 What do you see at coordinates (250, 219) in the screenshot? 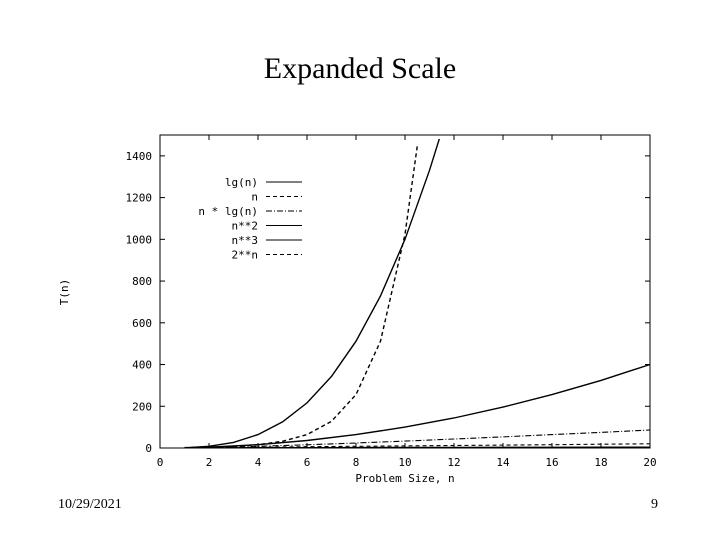
I see `legend: lg(n) nn * lg(n) n**2n**3 2**n` at bounding box center [250, 219].